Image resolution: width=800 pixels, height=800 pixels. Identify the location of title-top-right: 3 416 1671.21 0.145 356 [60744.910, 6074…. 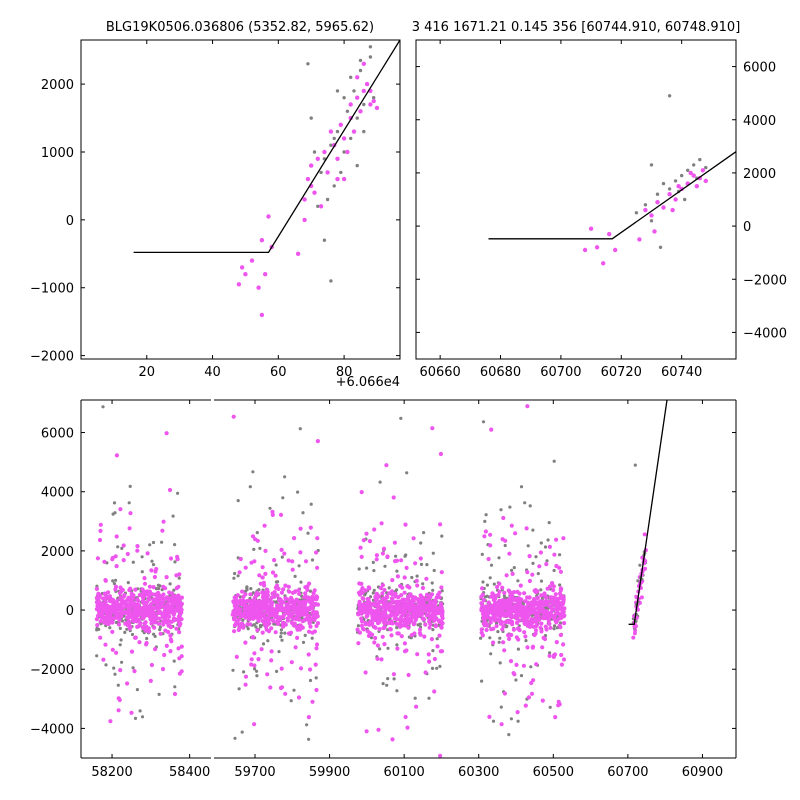
(576, 27).